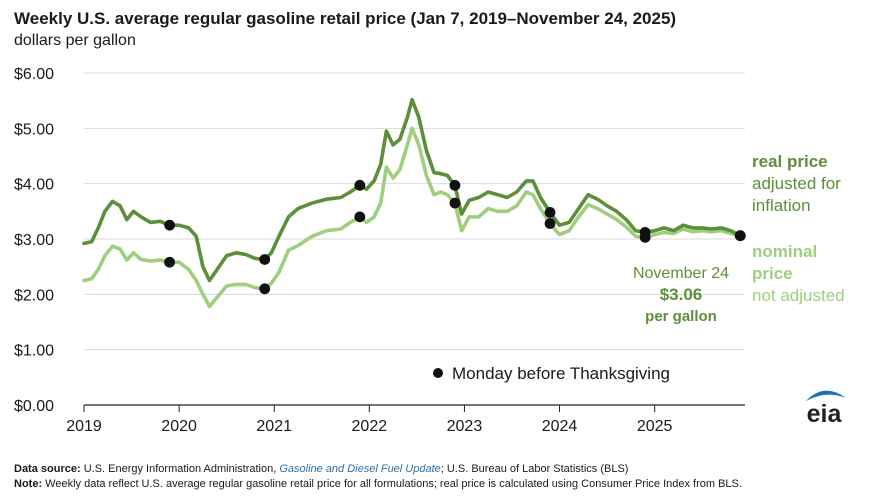 This screenshot has height=501, width=880. I want to click on logo-text: eia, so click(825, 414).